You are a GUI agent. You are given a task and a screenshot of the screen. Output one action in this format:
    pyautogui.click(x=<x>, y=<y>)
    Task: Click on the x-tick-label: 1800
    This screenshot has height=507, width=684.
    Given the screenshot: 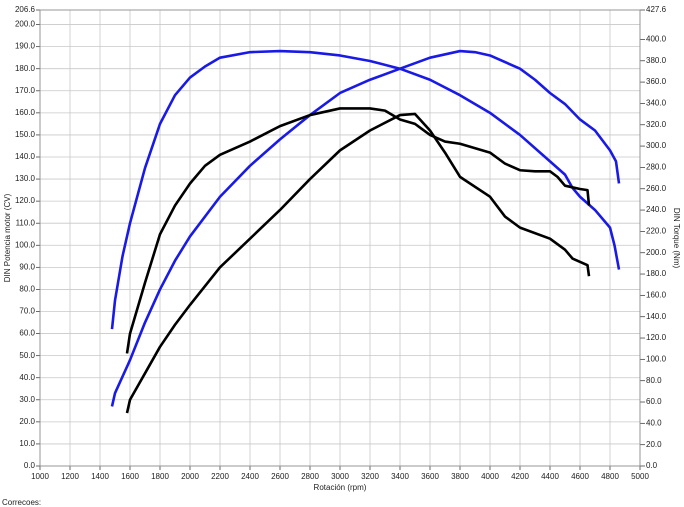 What is the action you would take?
    pyautogui.click(x=160, y=476)
    